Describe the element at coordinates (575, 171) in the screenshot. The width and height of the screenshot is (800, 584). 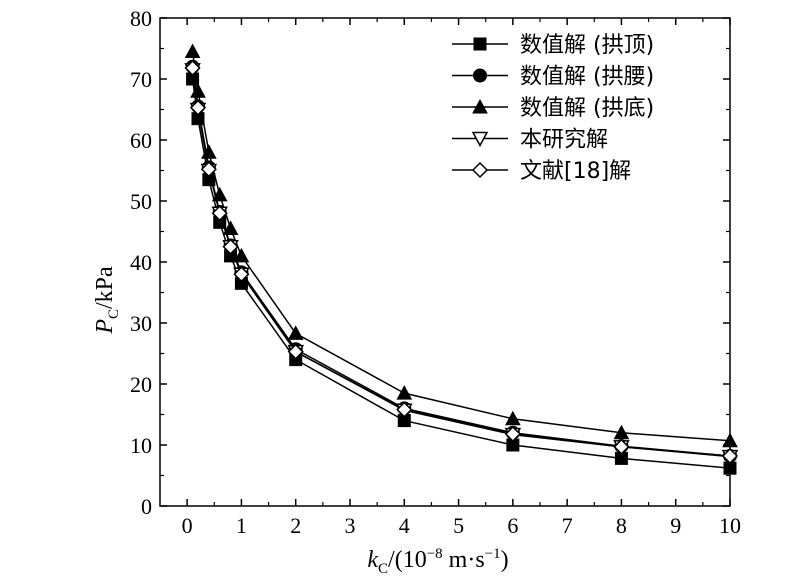
I see `legend-label: 文献[18]解` at that location.